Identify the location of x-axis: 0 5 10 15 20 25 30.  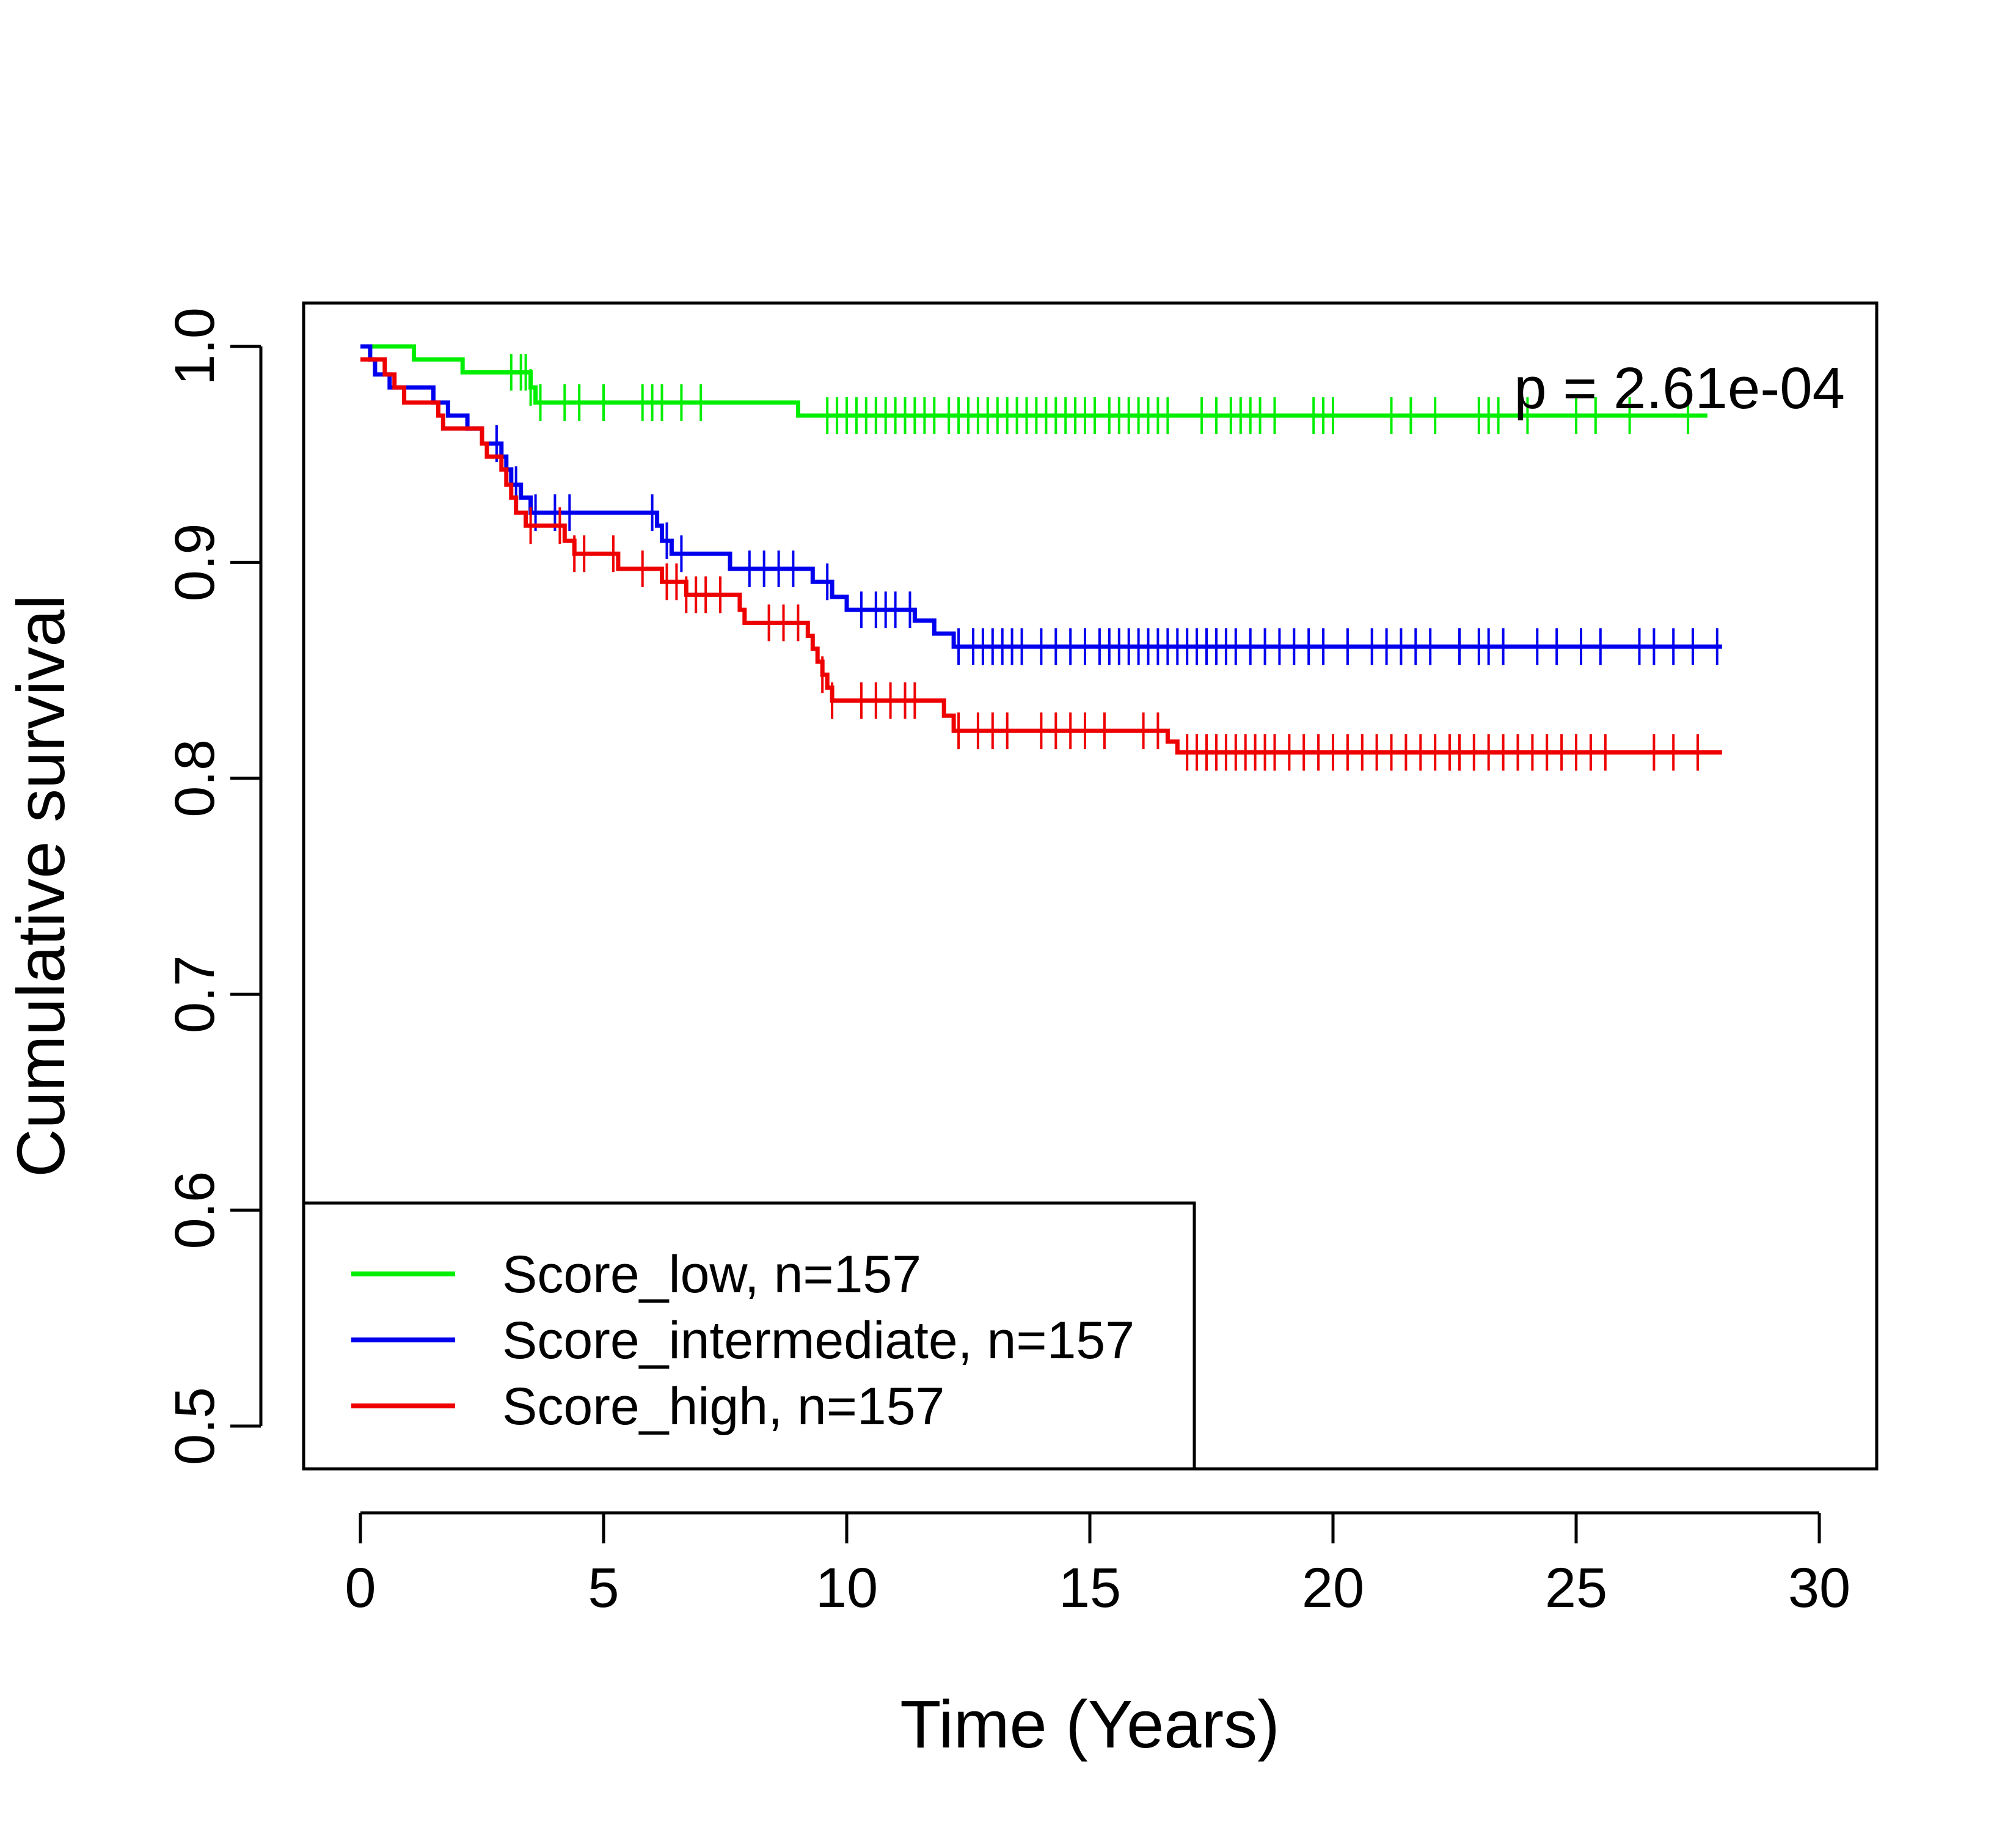
(1097, 1565).